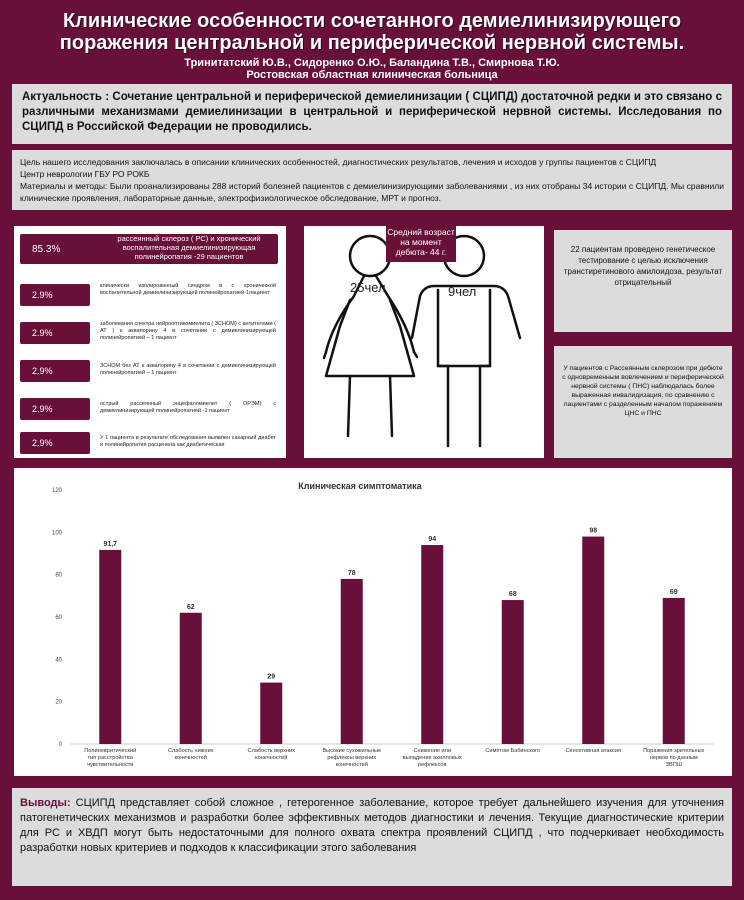 This screenshot has height=900, width=744. Describe the element at coordinates (55, 409) in the screenshot. I see `stat-pill-4: 2.9%` at that location.